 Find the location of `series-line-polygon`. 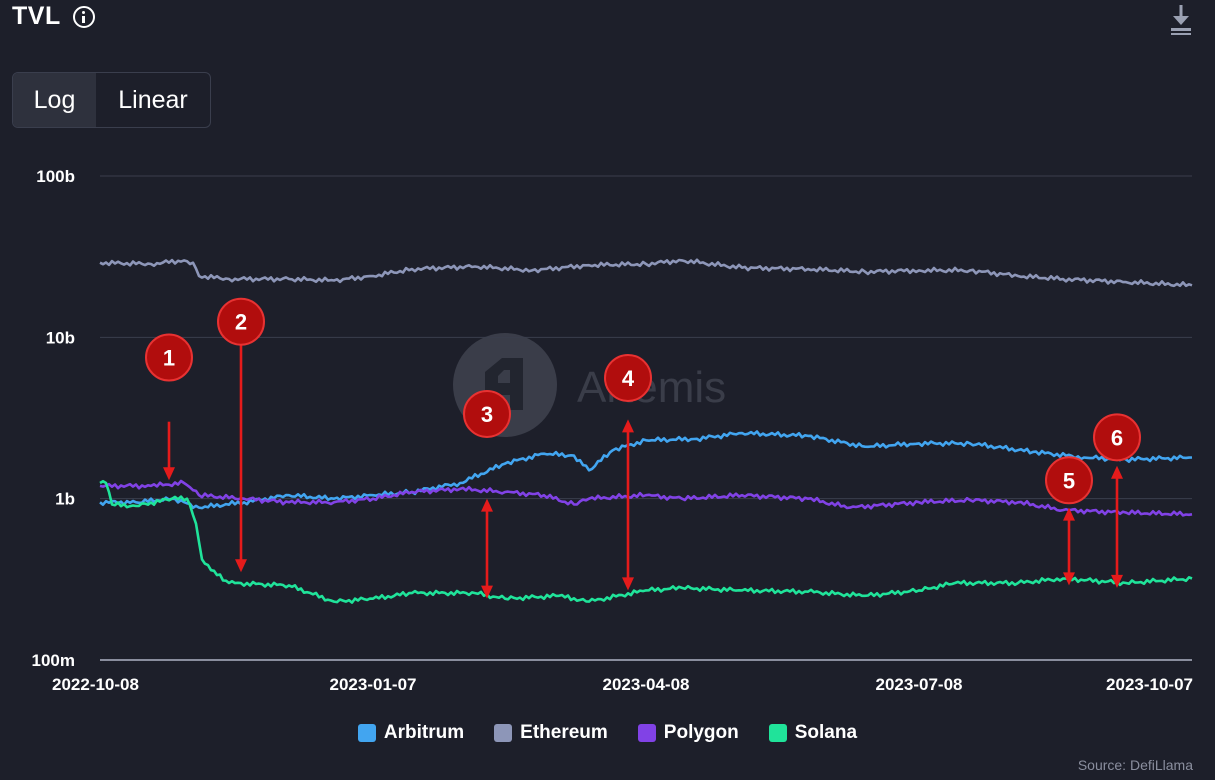

series-line-polygon is located at coordinates (646, 498).